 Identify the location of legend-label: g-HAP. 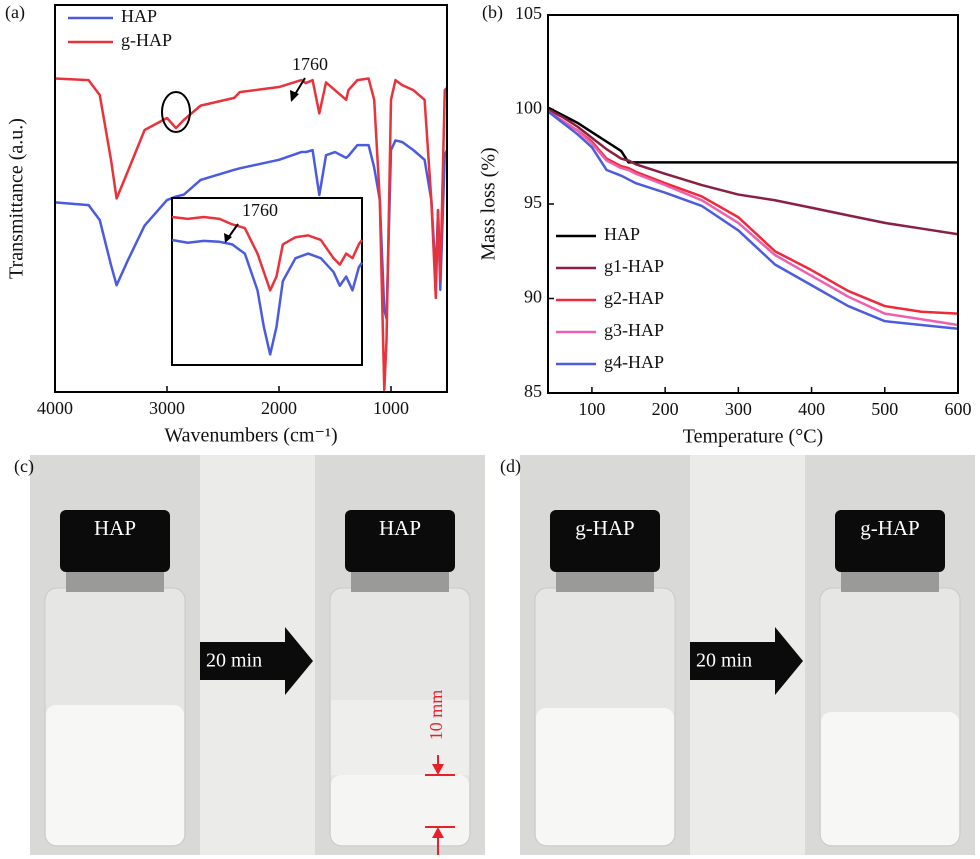
(146, 40).